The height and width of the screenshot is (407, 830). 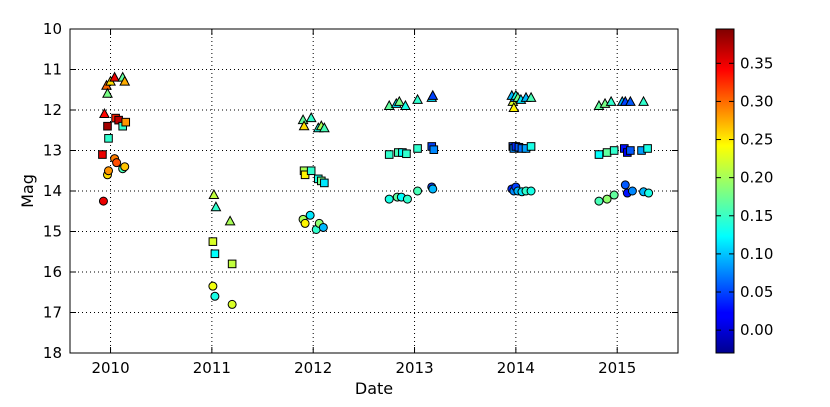 I want to click on colorbar-tick-label: 0.15, so click(x=756, y=216).